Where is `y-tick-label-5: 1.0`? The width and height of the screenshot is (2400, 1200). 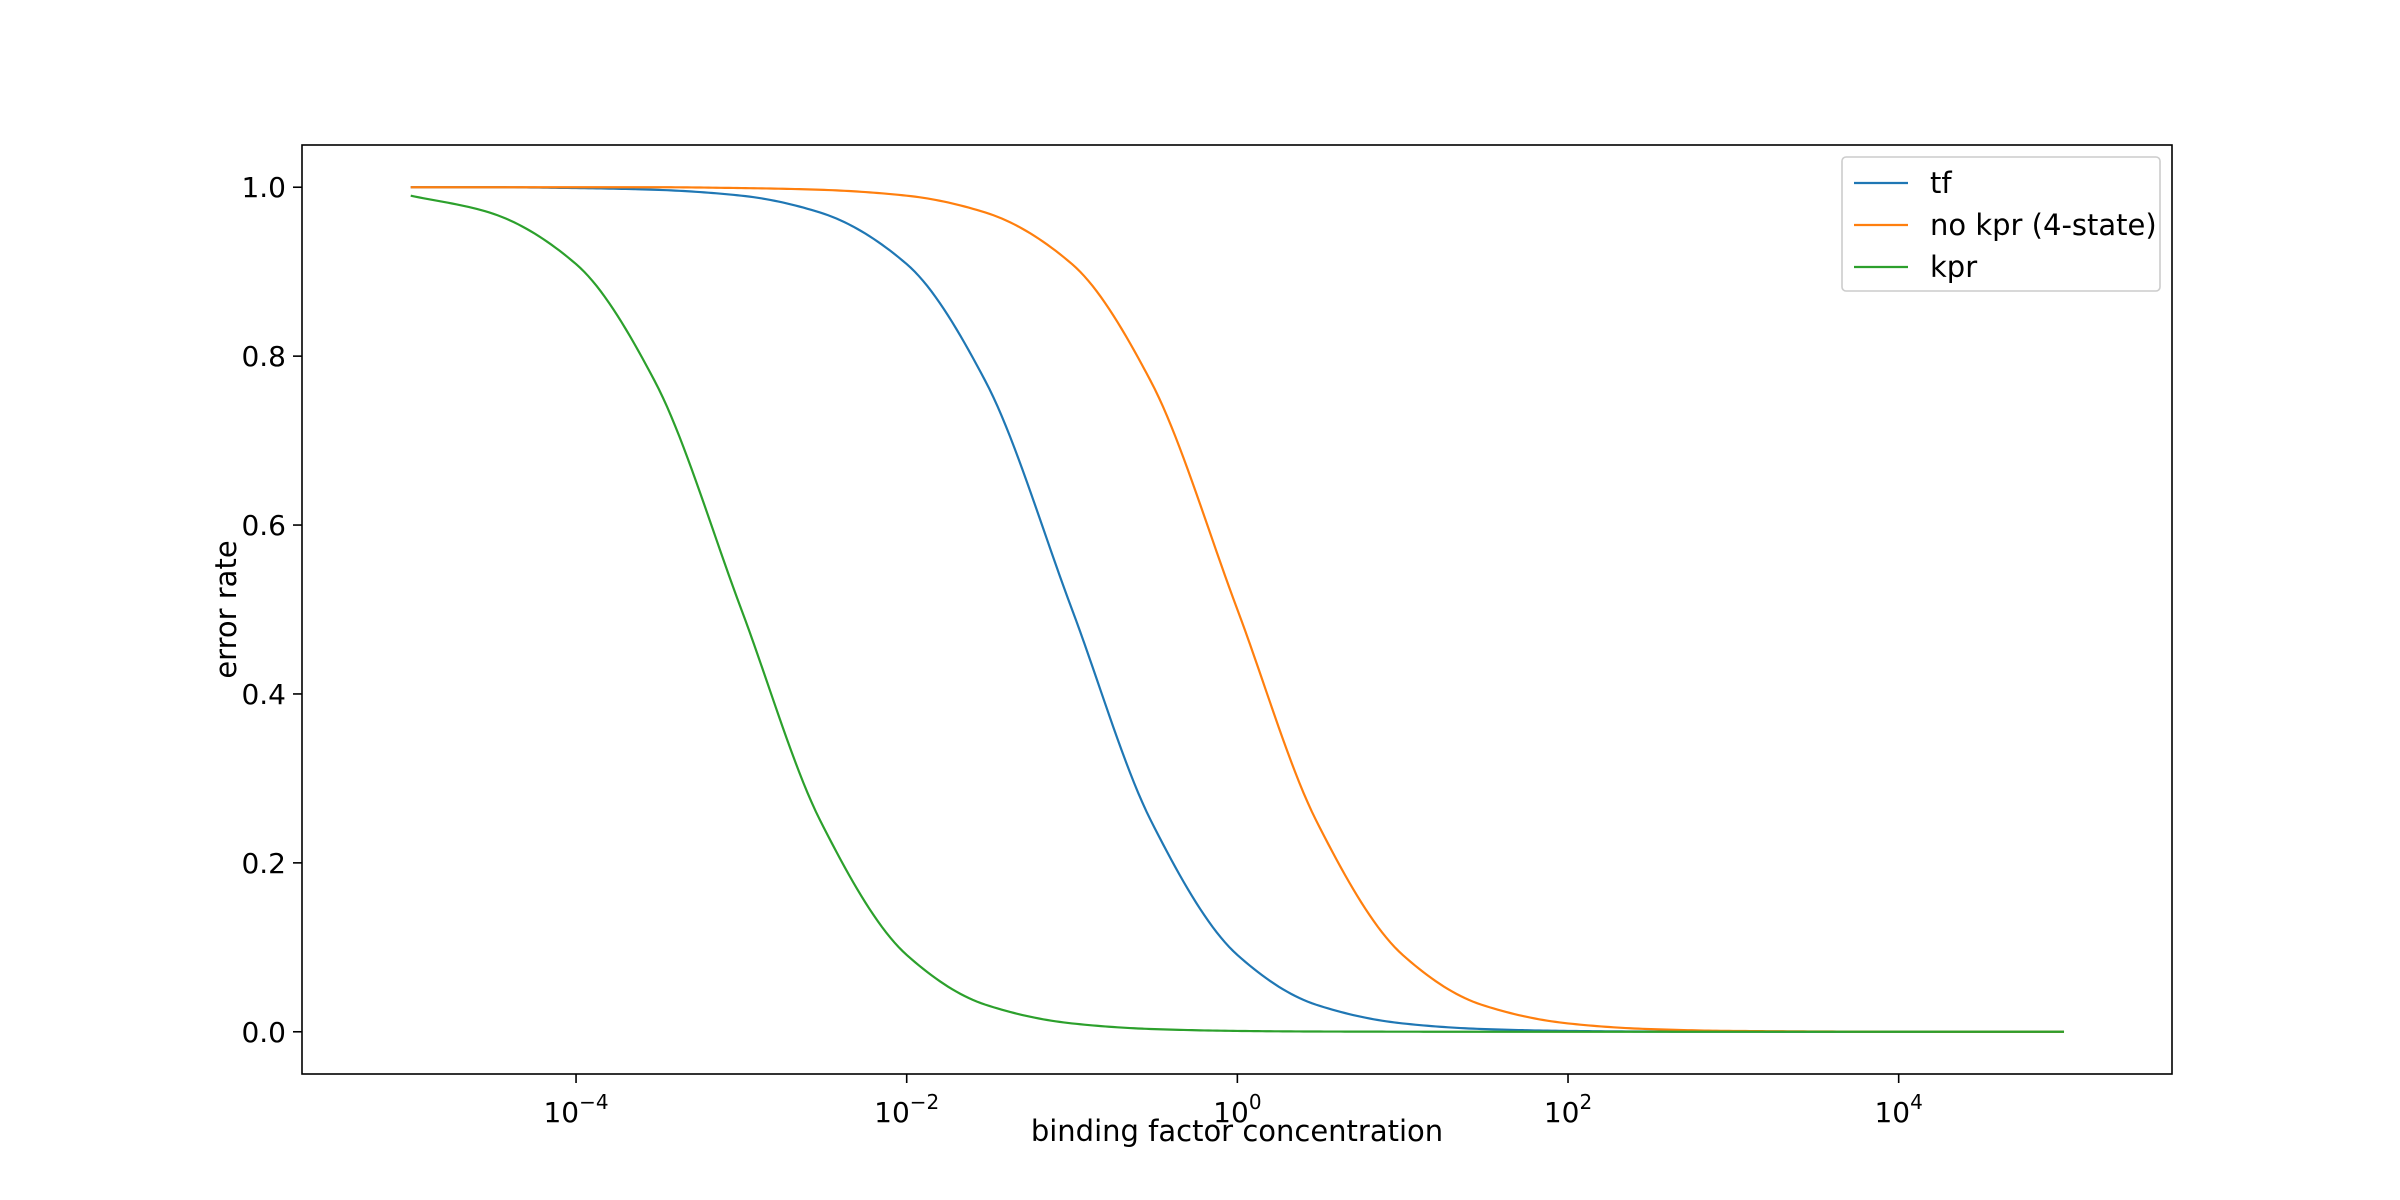
y-tick-label-5: 1.0 is located at coordinates (263, 187).